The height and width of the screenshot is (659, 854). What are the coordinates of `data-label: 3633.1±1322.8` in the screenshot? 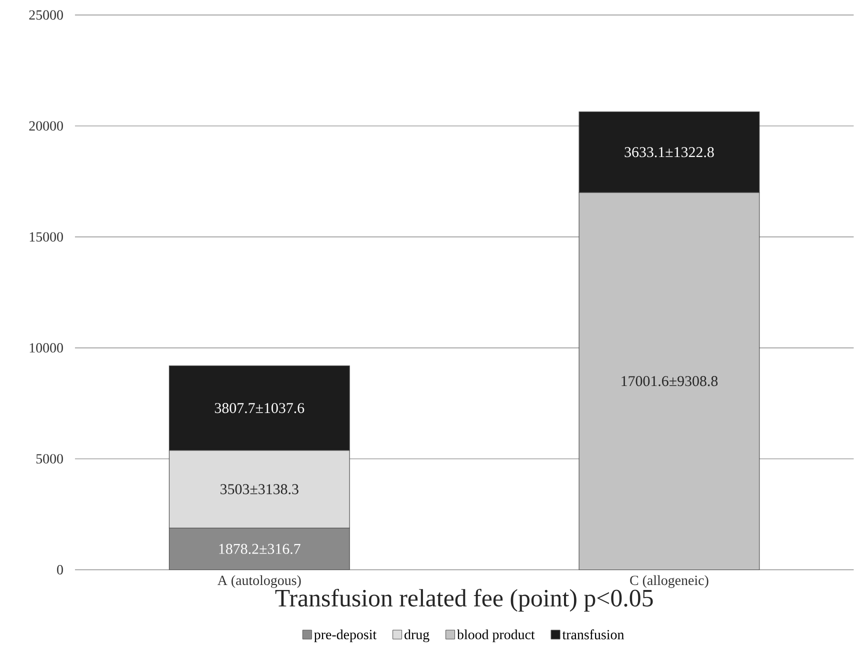 It's located at (669, 152).